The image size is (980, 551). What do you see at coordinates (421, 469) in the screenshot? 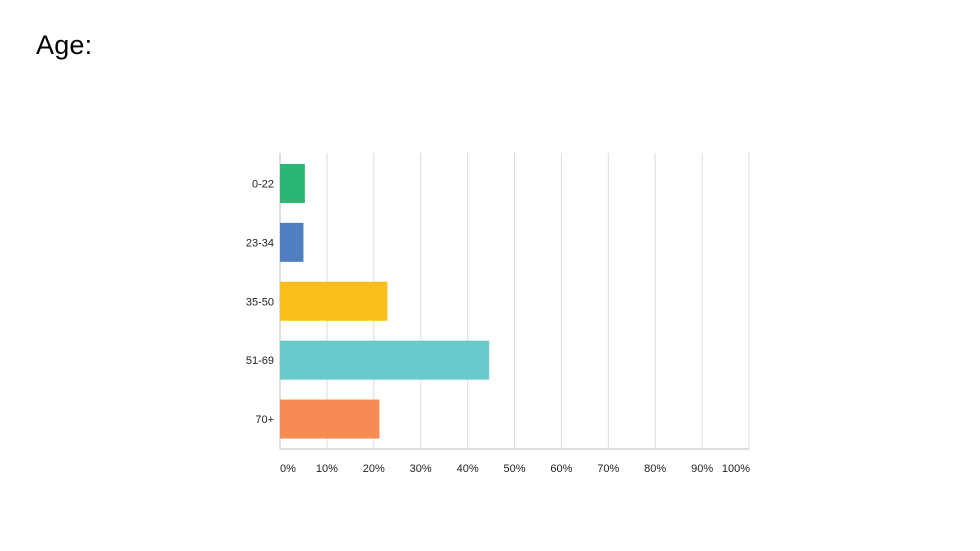
I see `x-tick-label: 30%` at bounding box center [421, 469].